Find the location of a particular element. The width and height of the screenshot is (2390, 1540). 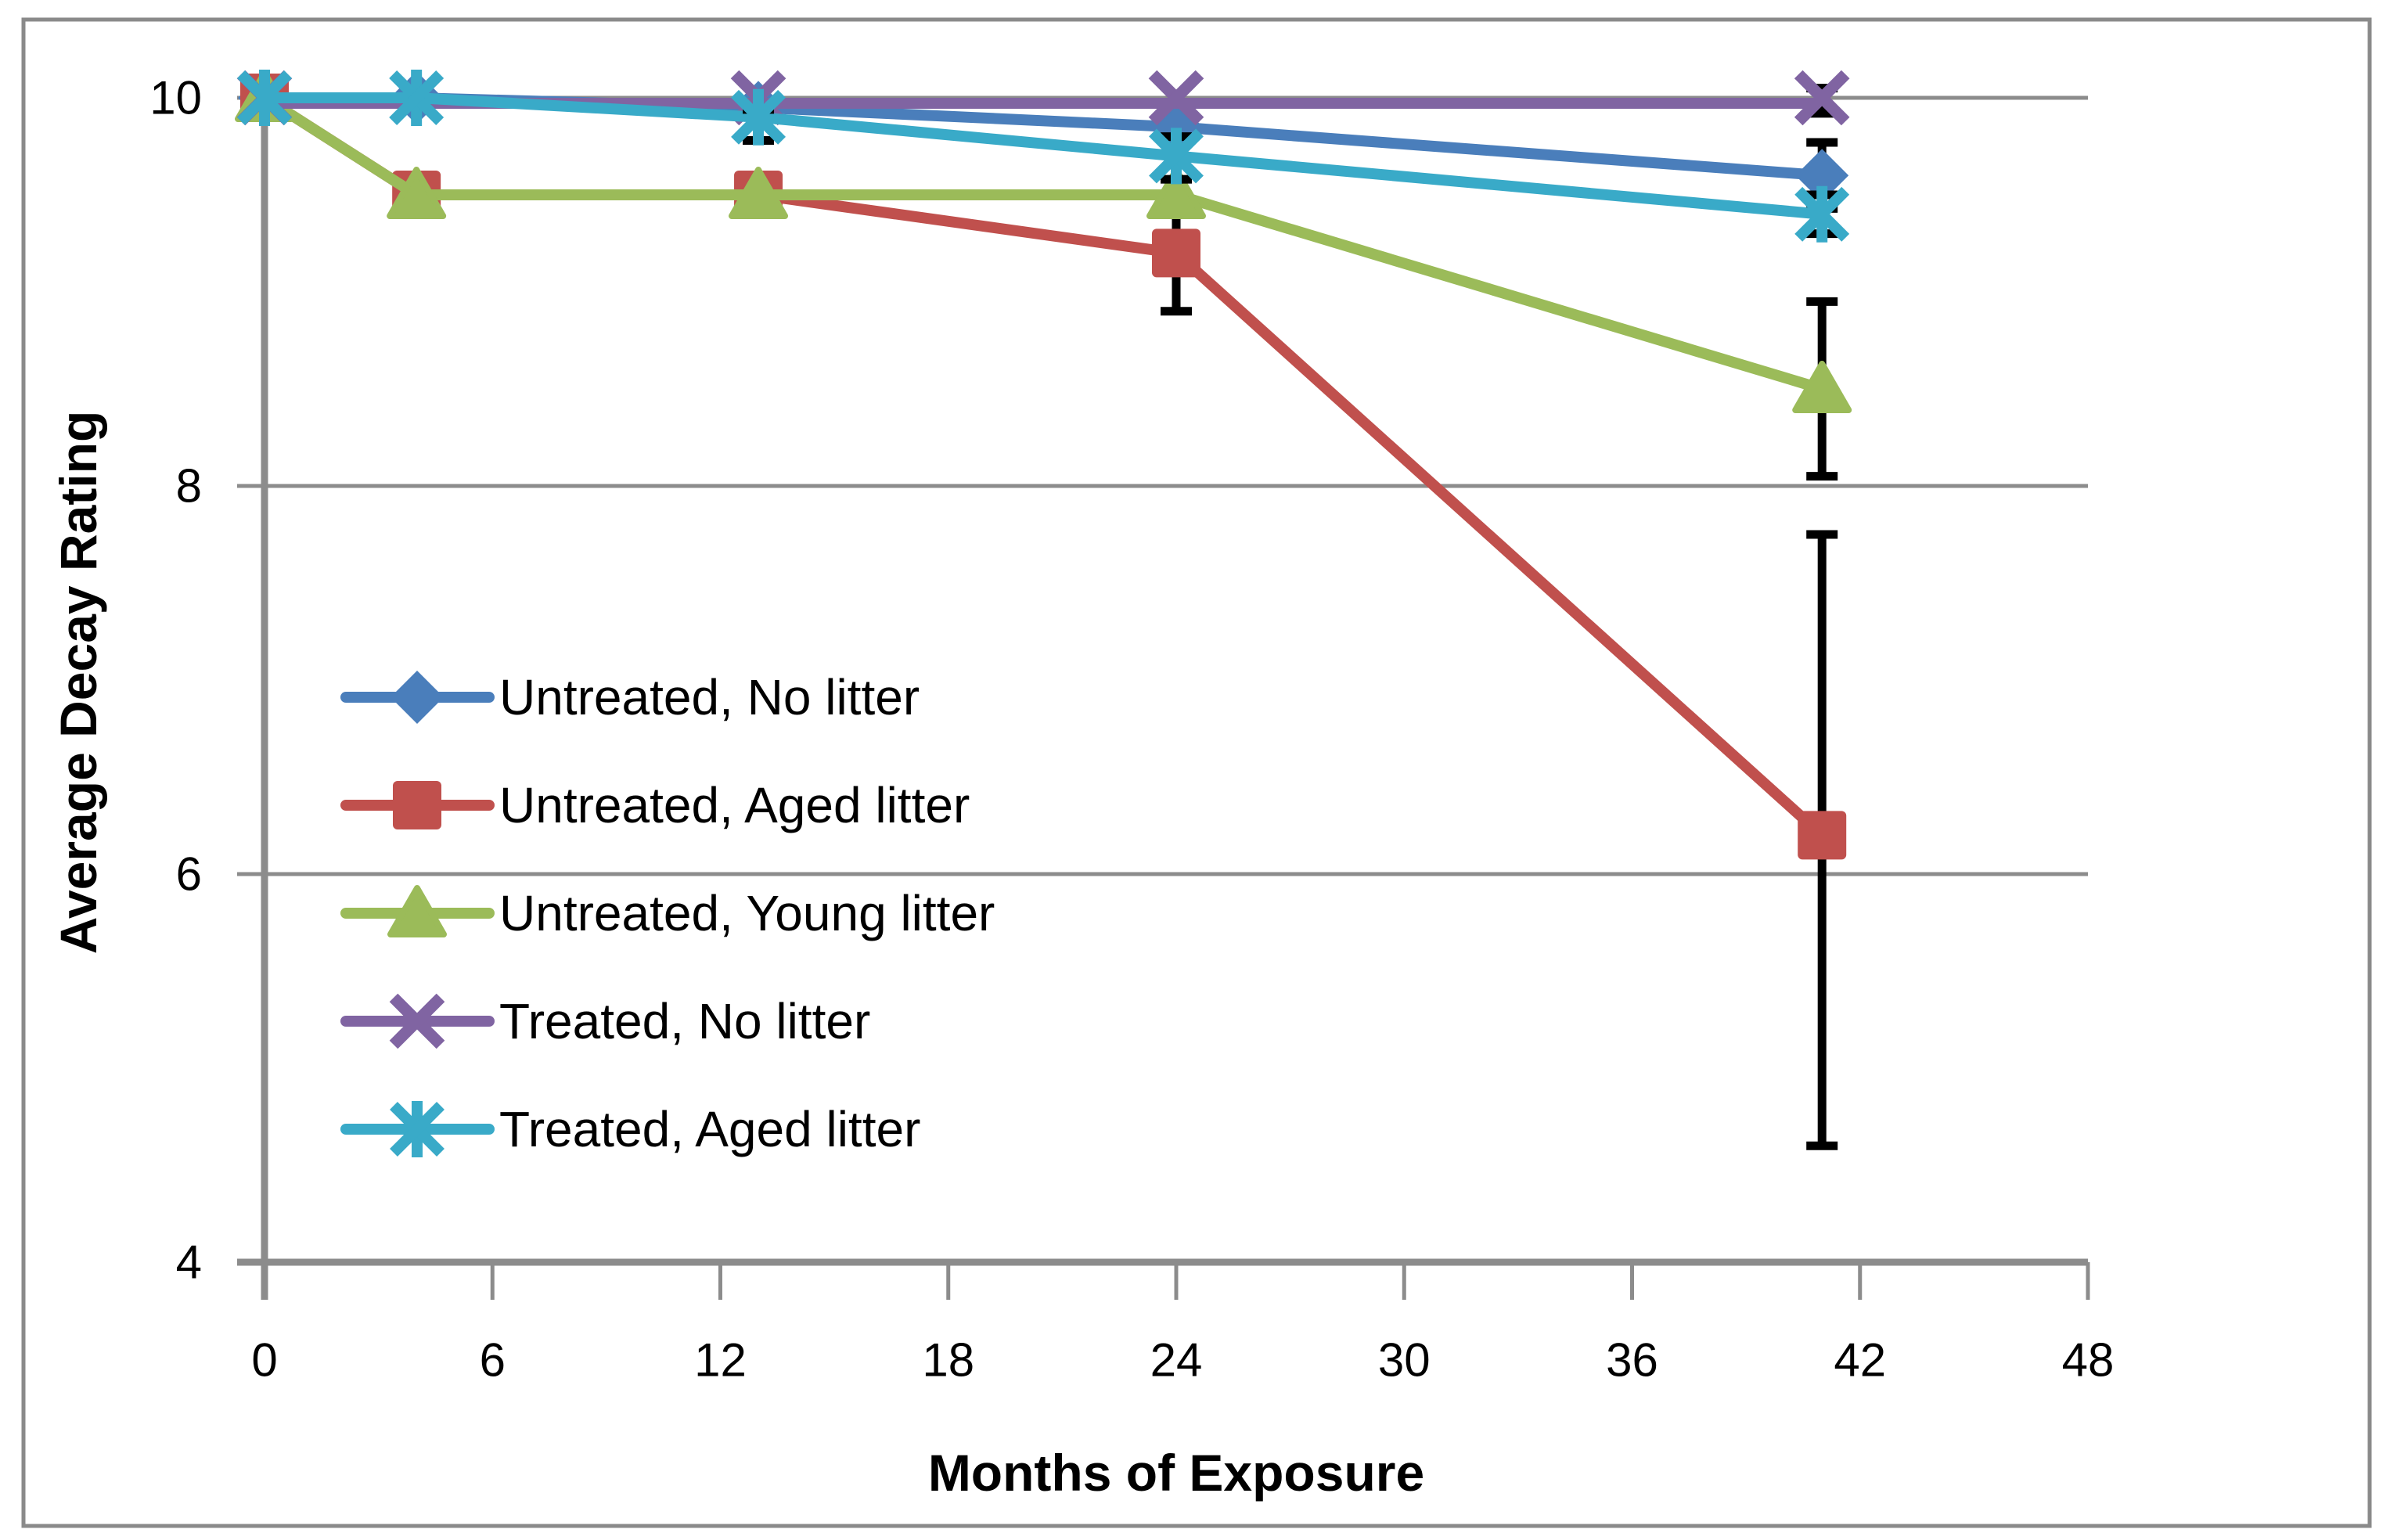

x-axis-title: Months of Exposure is located at coordinates (1176, 1473).